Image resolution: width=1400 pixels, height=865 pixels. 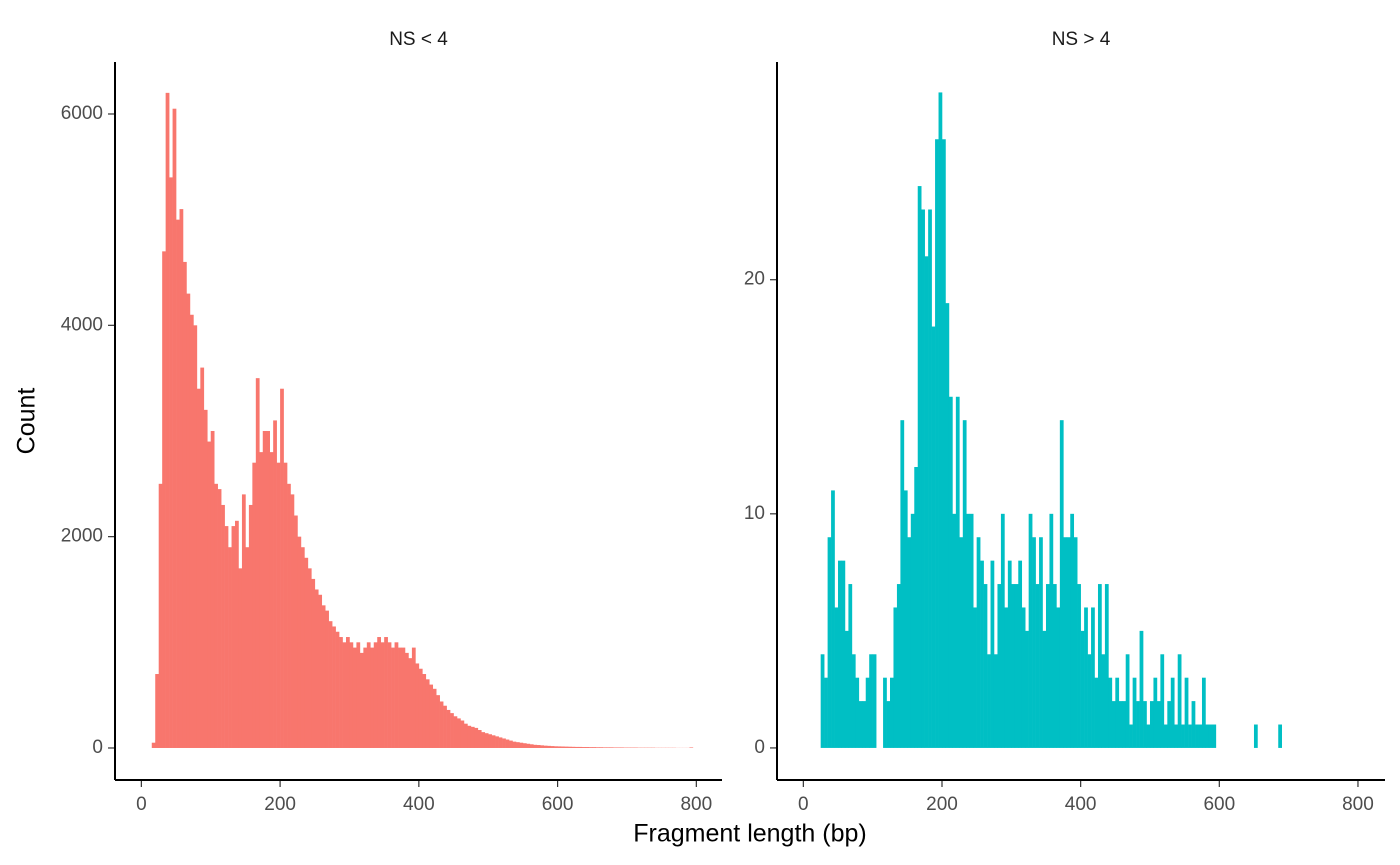 I want to click on y-tick-label: 6000, so click(x=82, y=113).